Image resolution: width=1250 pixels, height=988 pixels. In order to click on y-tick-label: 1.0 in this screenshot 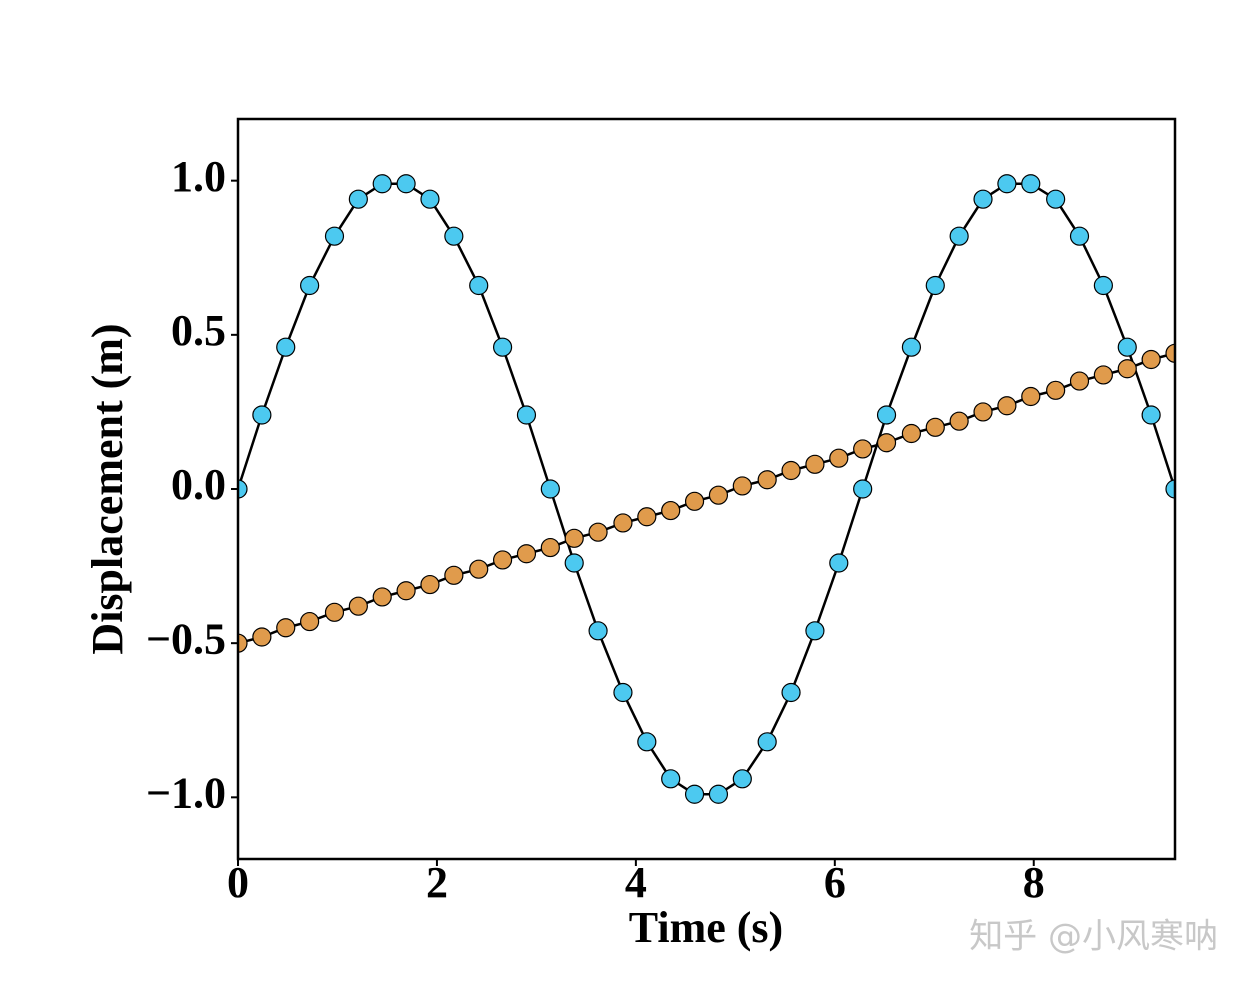, I will do `click(198, 176)`.